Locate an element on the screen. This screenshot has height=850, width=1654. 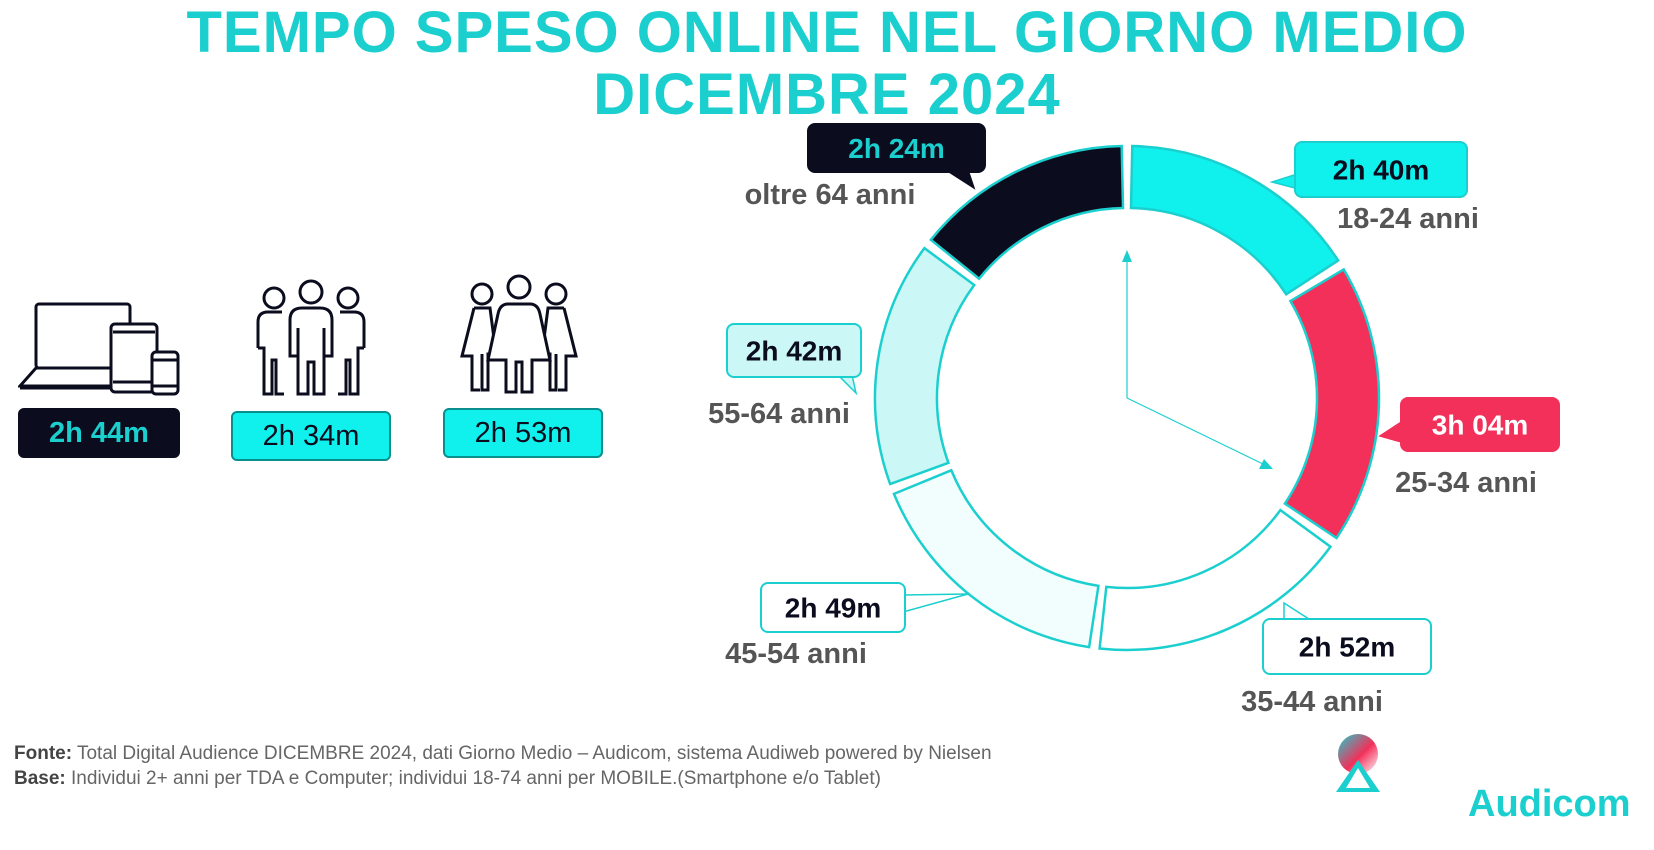
slice-value-label: 2h 40m is located at coordinates (1381, 170).